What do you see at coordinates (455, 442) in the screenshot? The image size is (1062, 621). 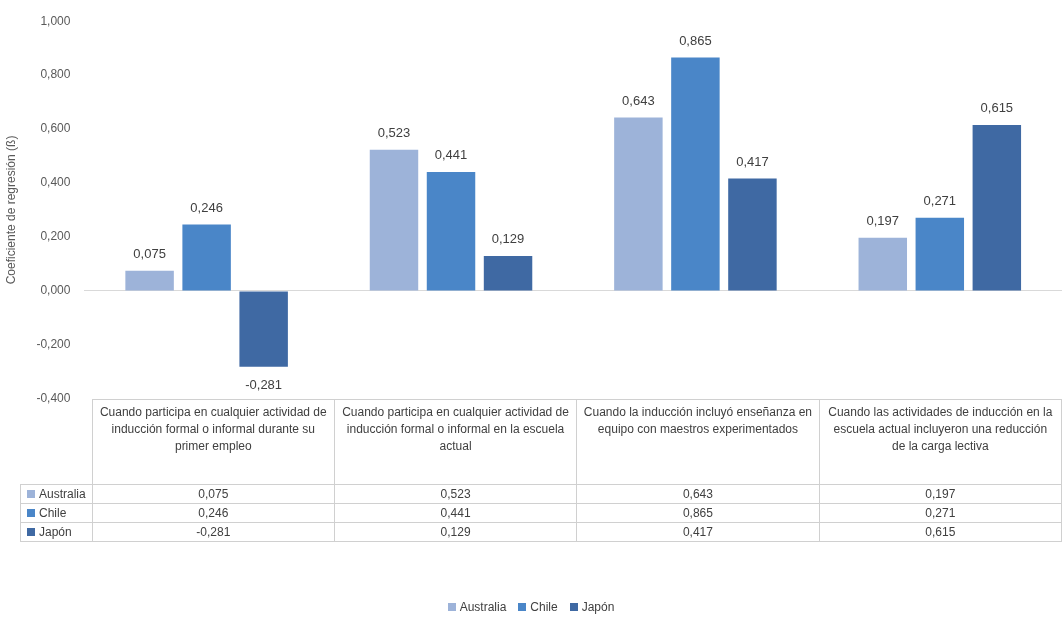 I see `x-tick-label: Cuando participa en cualquier actividad de inducción formal o informal en la escuela actual` at bounding box center [455, 442].